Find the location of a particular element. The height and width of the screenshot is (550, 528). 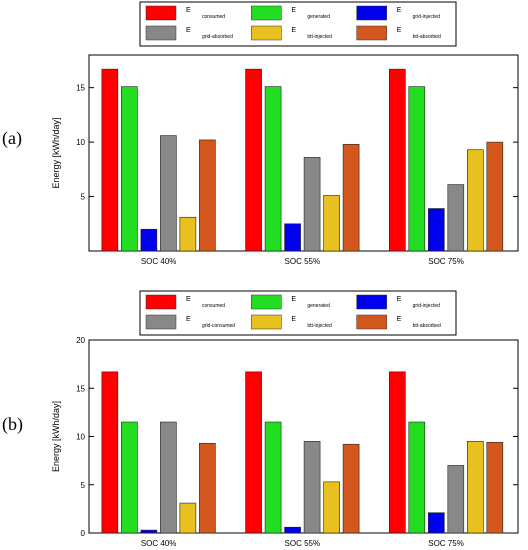

y-tick-label: 0 is located at coordinates (83, 533).